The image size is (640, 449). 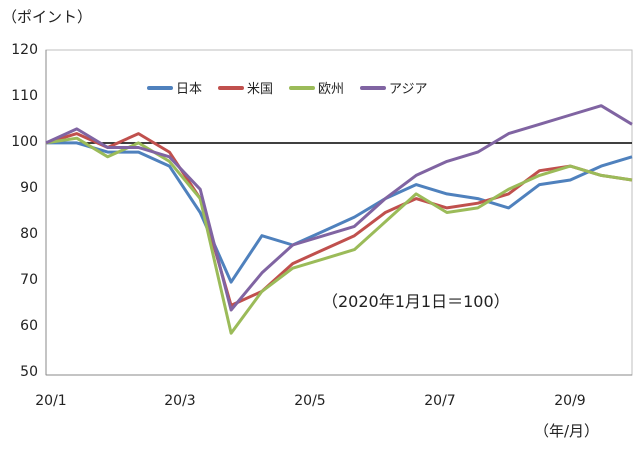 What do you see at coordinates (29, 188) in the screenshot?
I see `y-tick-90: 90` at bounding box center [29, 188].